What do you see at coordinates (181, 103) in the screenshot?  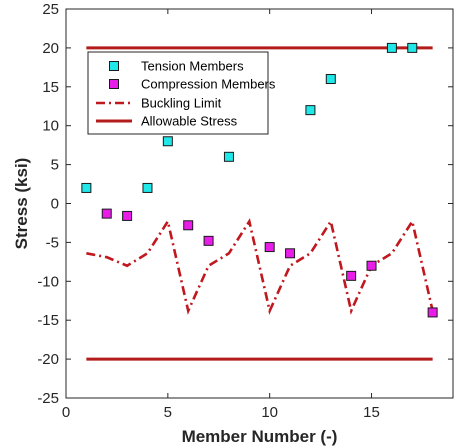 I see `legend-label-buckling: Buckling Limit` at bounding box center [181, 103].